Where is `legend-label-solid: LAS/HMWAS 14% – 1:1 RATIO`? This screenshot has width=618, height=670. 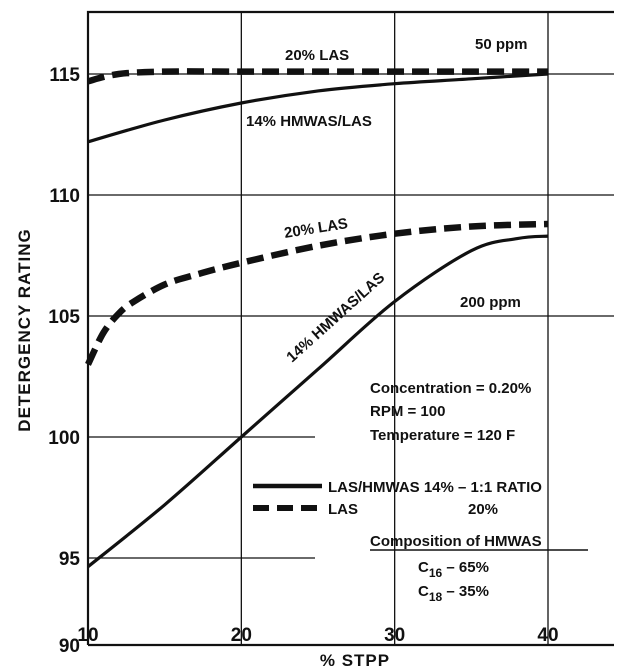
legend-label-solid: LAS/HMWAS 14% – 1:1 RATIO is located at coordinates (435, 487).